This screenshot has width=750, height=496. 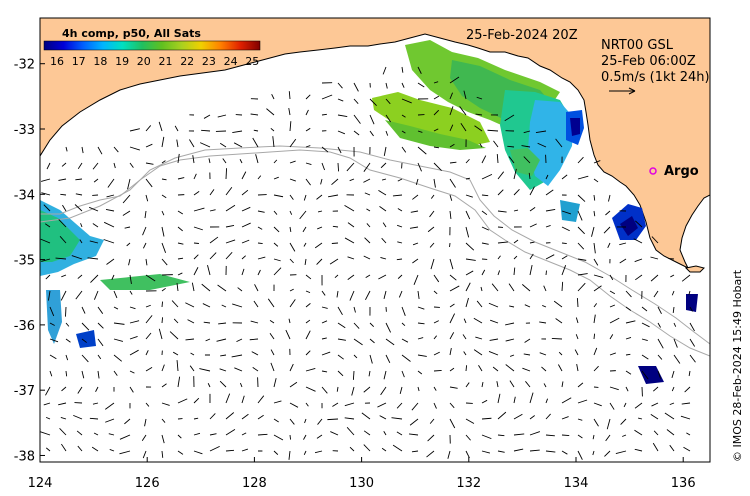 What do you see at coordinates (622, 91) in the screenshot?
I see `vector-scale-arrow` at bounding box center [622, 91].